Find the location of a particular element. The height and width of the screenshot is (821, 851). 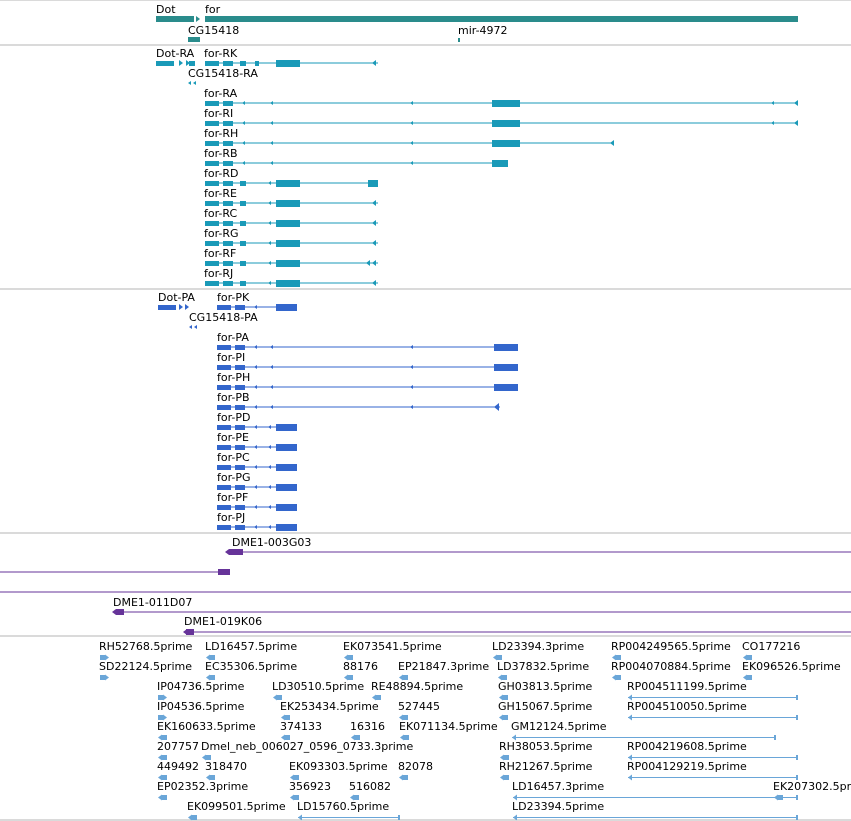

est-row: 82078 is located at coordinates (415, 770).